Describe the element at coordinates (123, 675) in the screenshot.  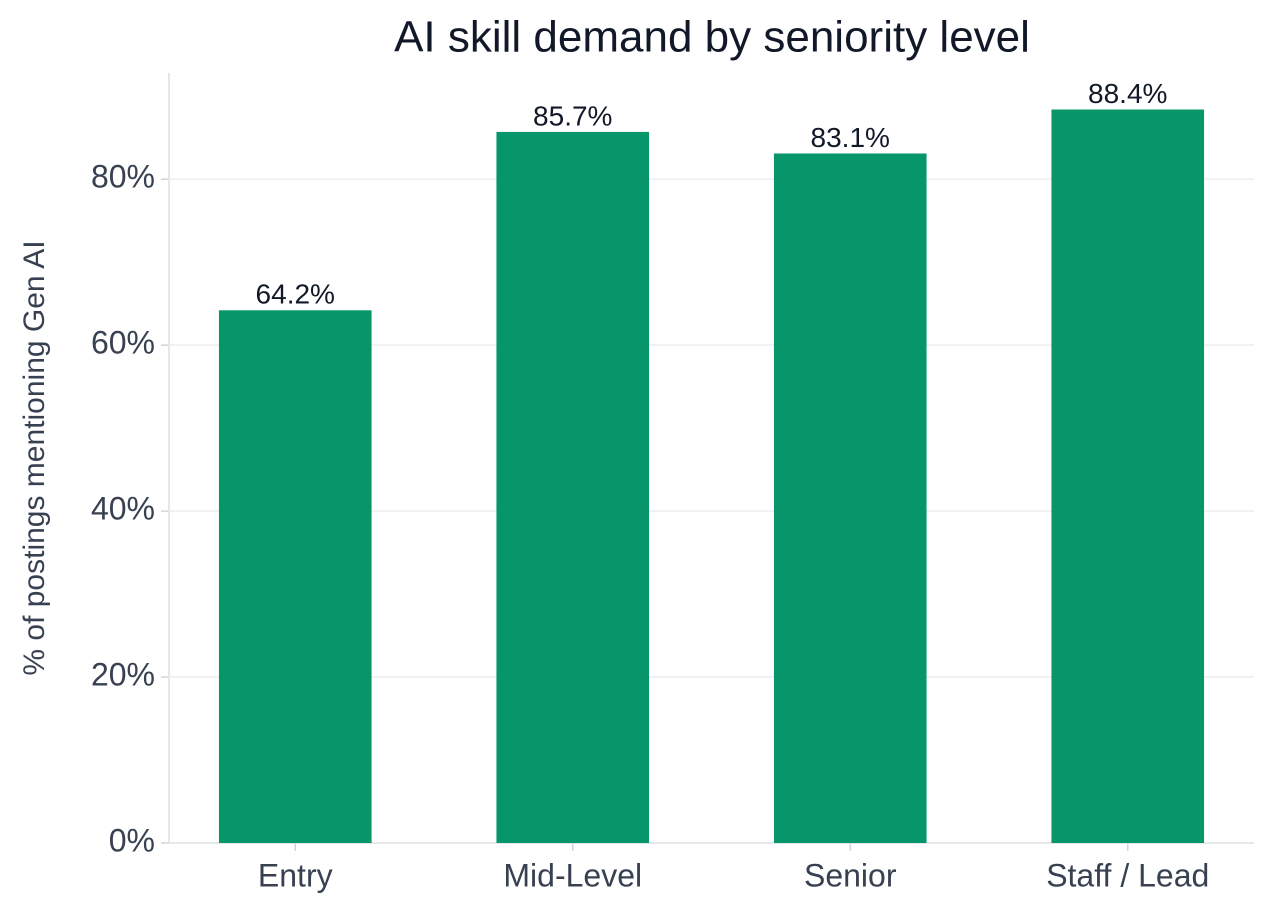
I see `y-tick-label: 20%` at that location.